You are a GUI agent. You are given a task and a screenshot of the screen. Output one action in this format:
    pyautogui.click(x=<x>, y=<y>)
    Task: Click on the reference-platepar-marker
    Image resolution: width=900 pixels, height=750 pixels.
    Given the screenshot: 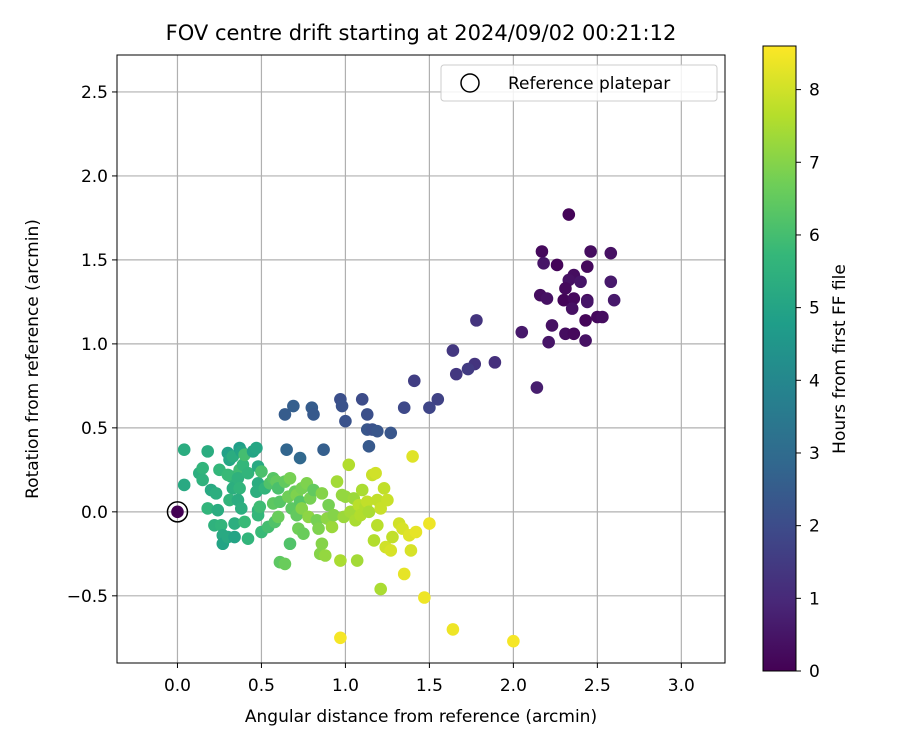 What is the action you would take?
    pyautogui.click(x=177, y=512)
    